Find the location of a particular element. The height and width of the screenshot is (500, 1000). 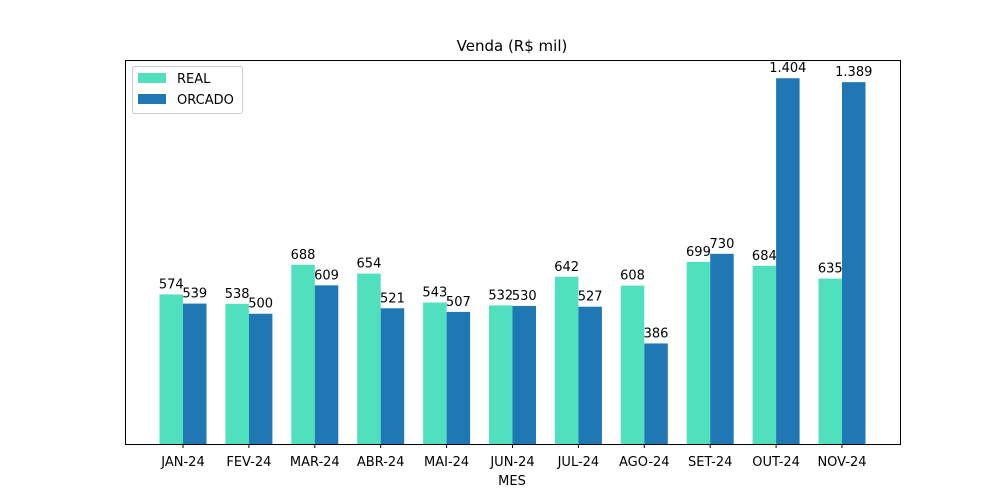

x-tick-label-out-24: OUT-24 is located at coordinates (776, 462).